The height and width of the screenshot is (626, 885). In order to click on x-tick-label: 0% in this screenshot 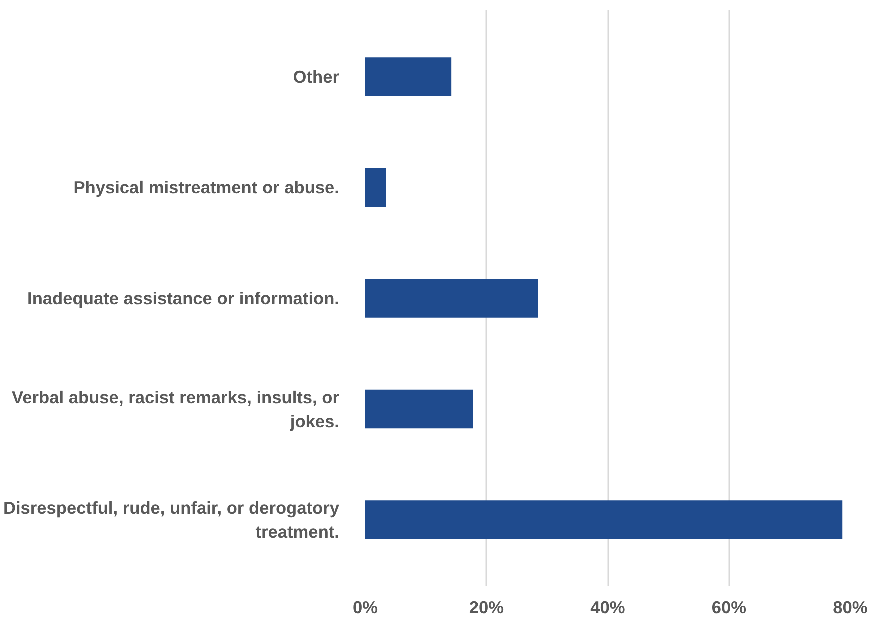, I will do `click(365, 608)`.